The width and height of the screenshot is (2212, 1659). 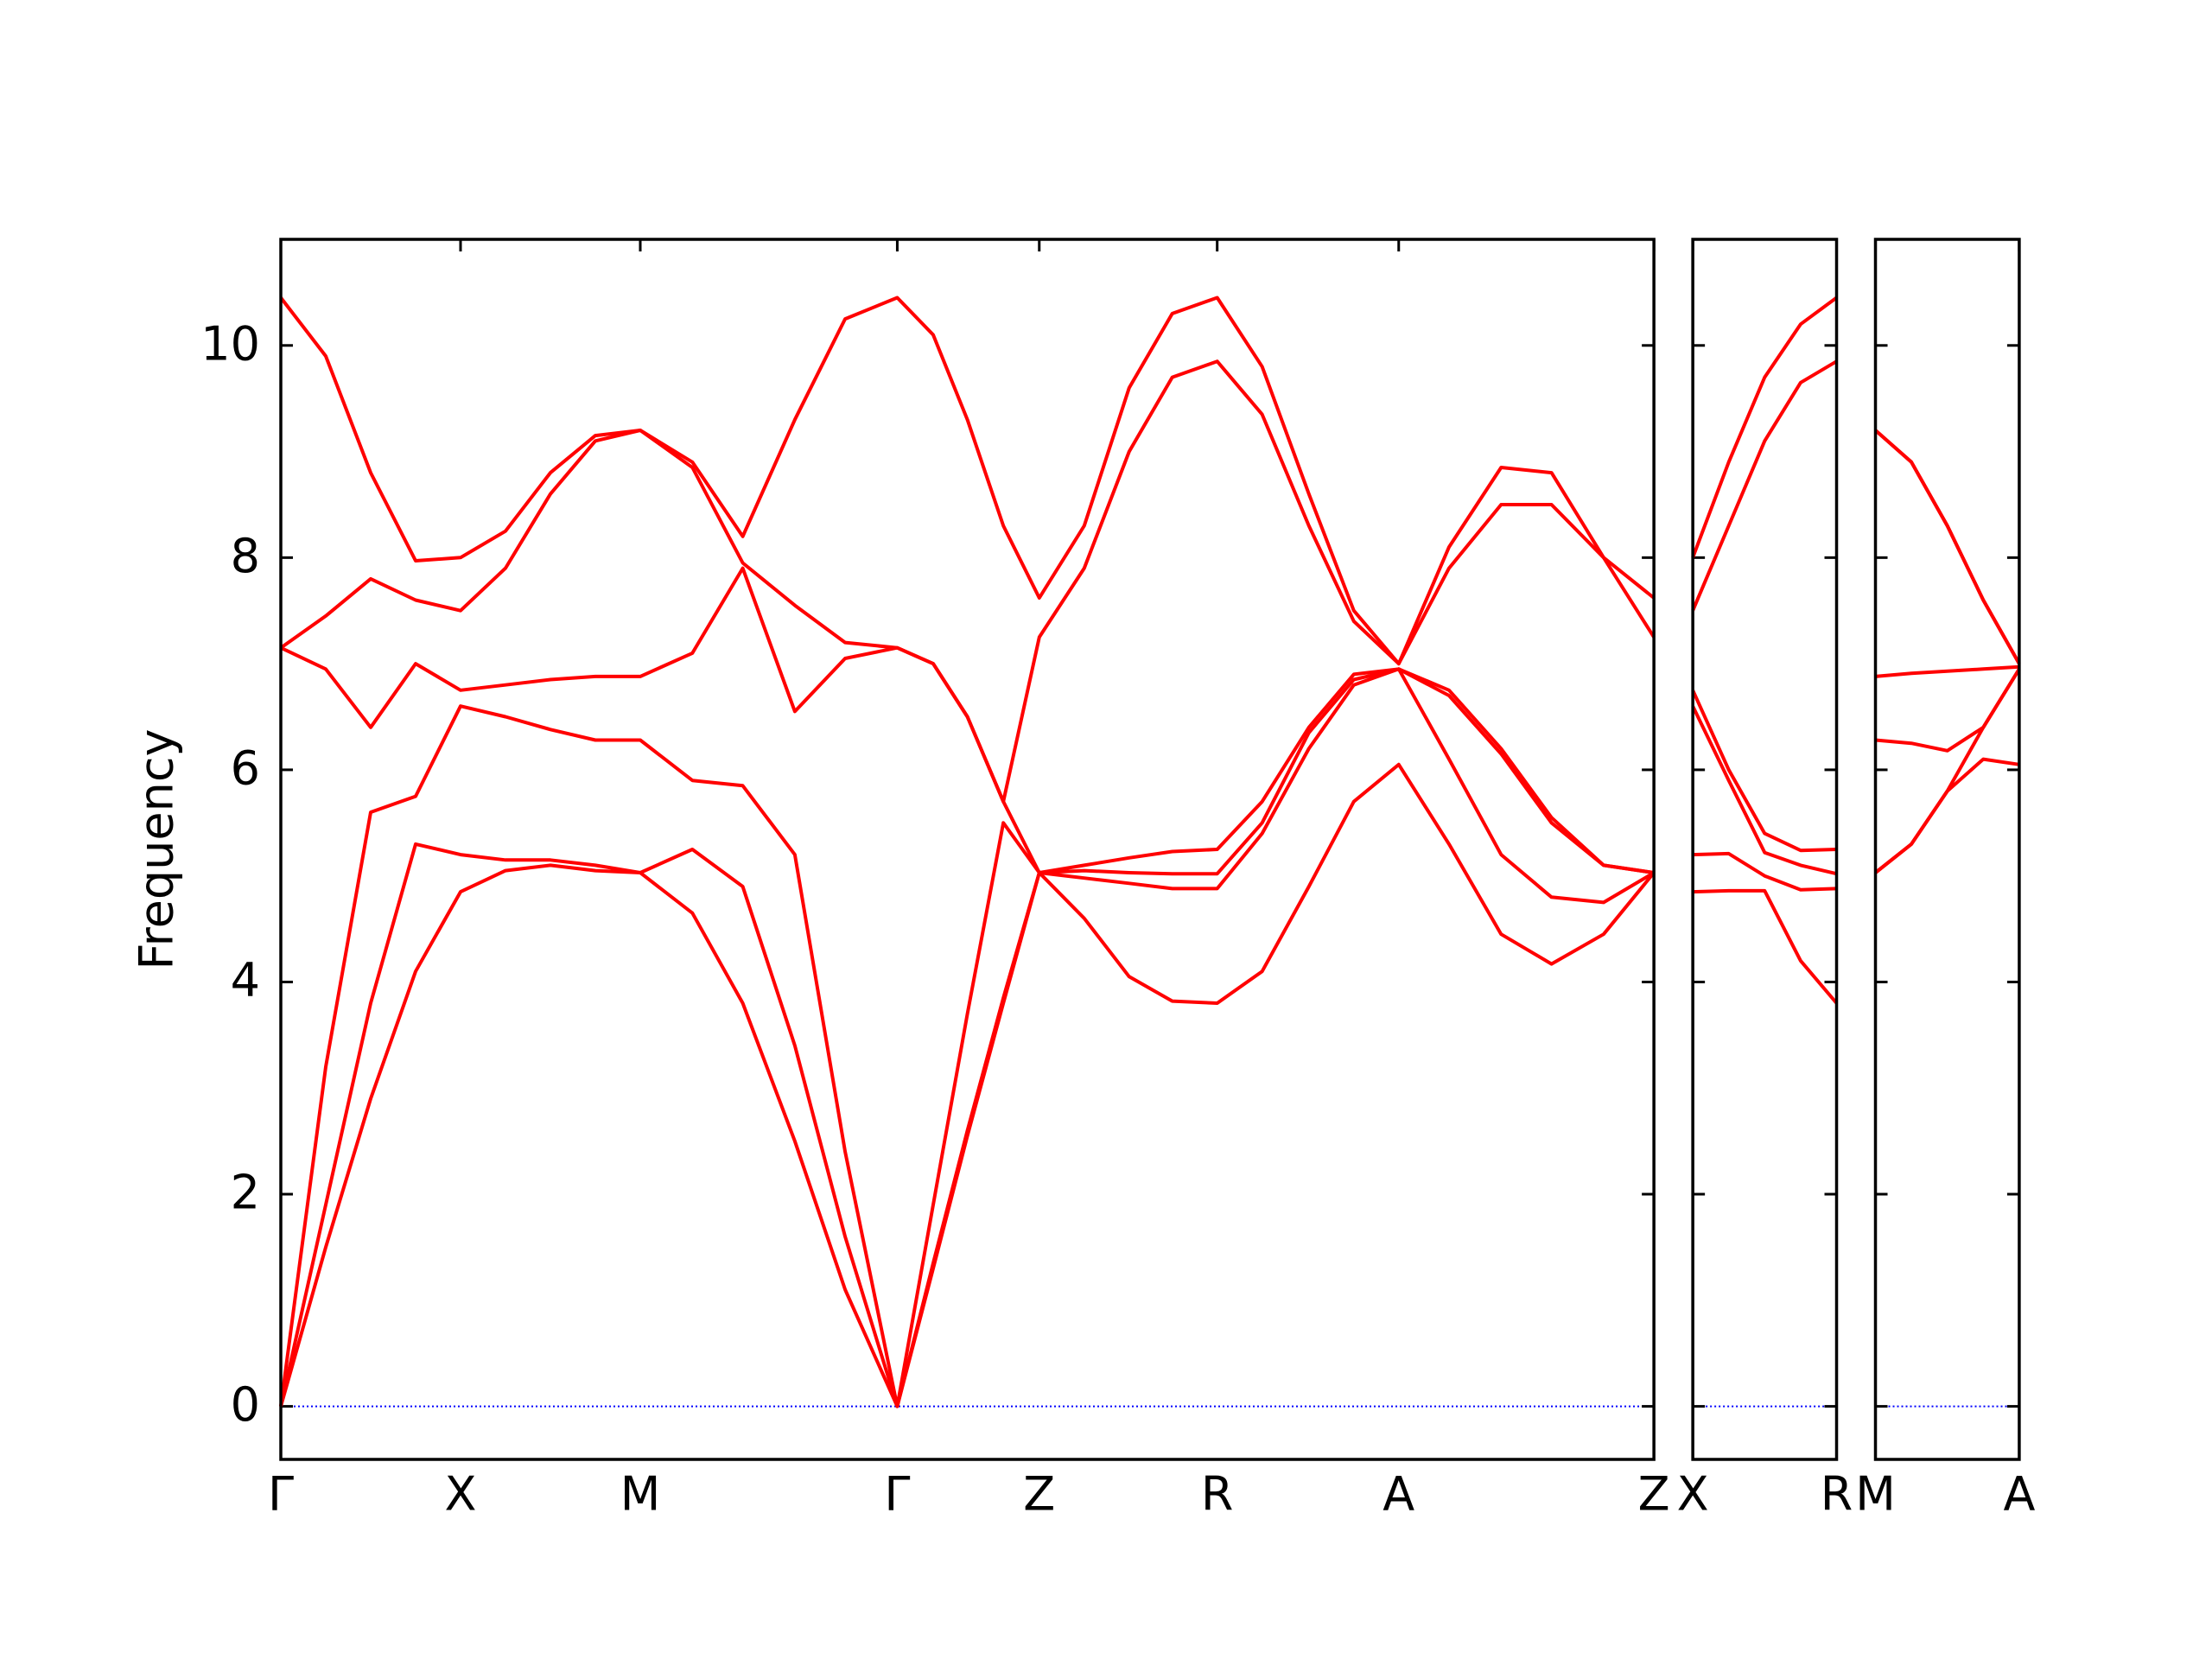 What do you see at coordinates (245, 1193) in the screenshot?
I see `y-tick-label: 2` at bounding box center [245, 1193].